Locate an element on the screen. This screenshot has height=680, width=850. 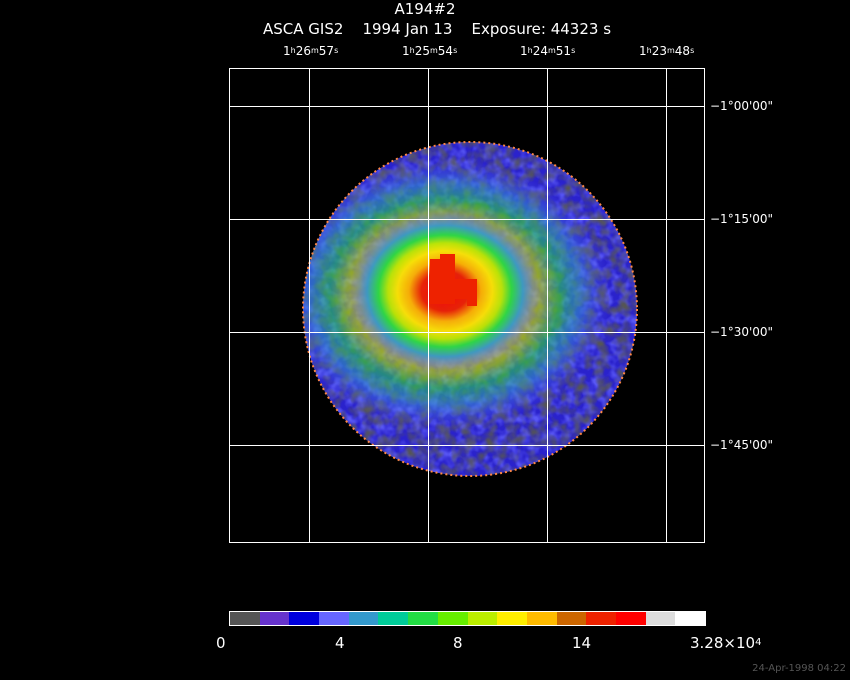
colorbar-label-min: 0 is located at coordinates (221, 643).